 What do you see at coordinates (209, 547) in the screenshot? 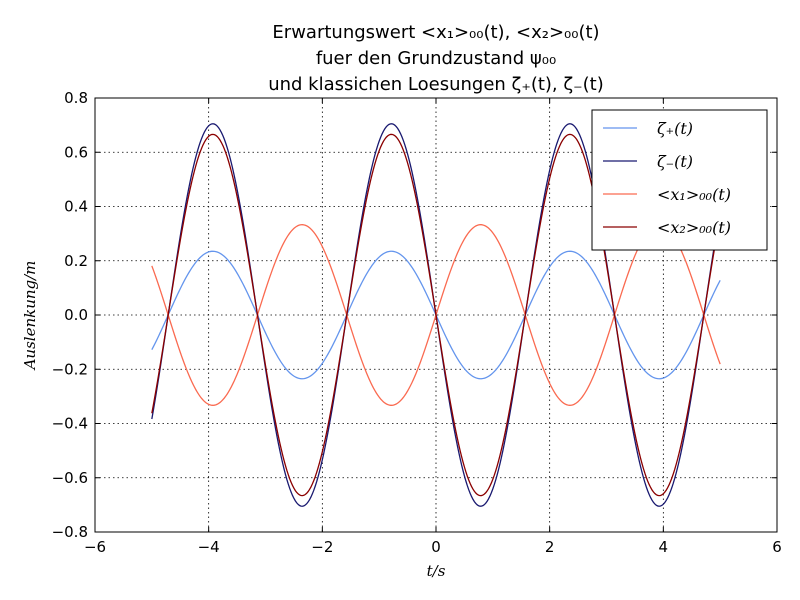
I see `x-tick-label: −4` at bounding box center [209, 547].